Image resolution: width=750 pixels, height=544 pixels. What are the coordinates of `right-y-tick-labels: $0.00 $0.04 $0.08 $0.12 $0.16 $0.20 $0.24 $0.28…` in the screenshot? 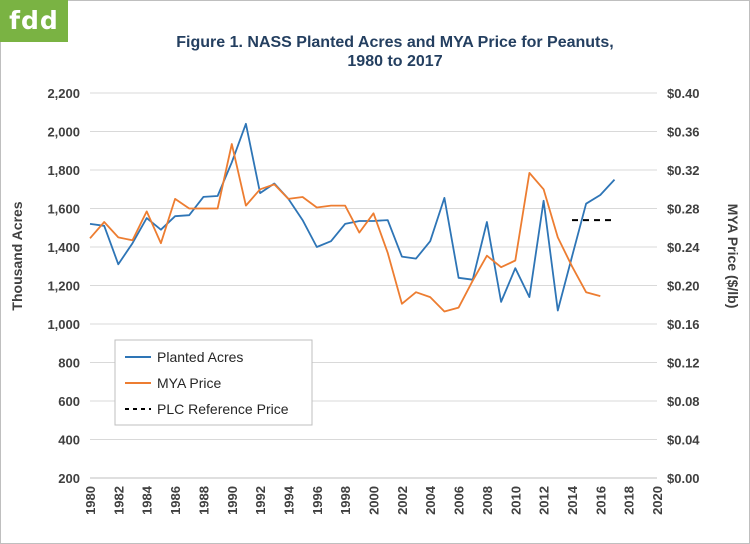 It's located at (683, 286).